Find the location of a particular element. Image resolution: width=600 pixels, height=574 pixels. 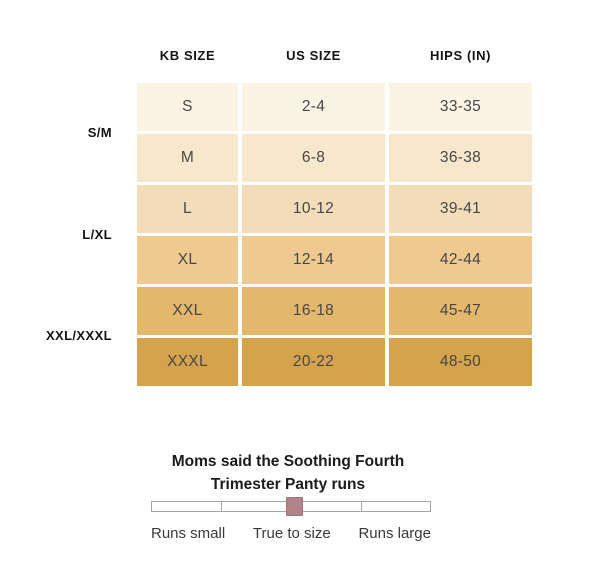

table-cell-us-s: 2-4 is located at coordinates (313, 107).